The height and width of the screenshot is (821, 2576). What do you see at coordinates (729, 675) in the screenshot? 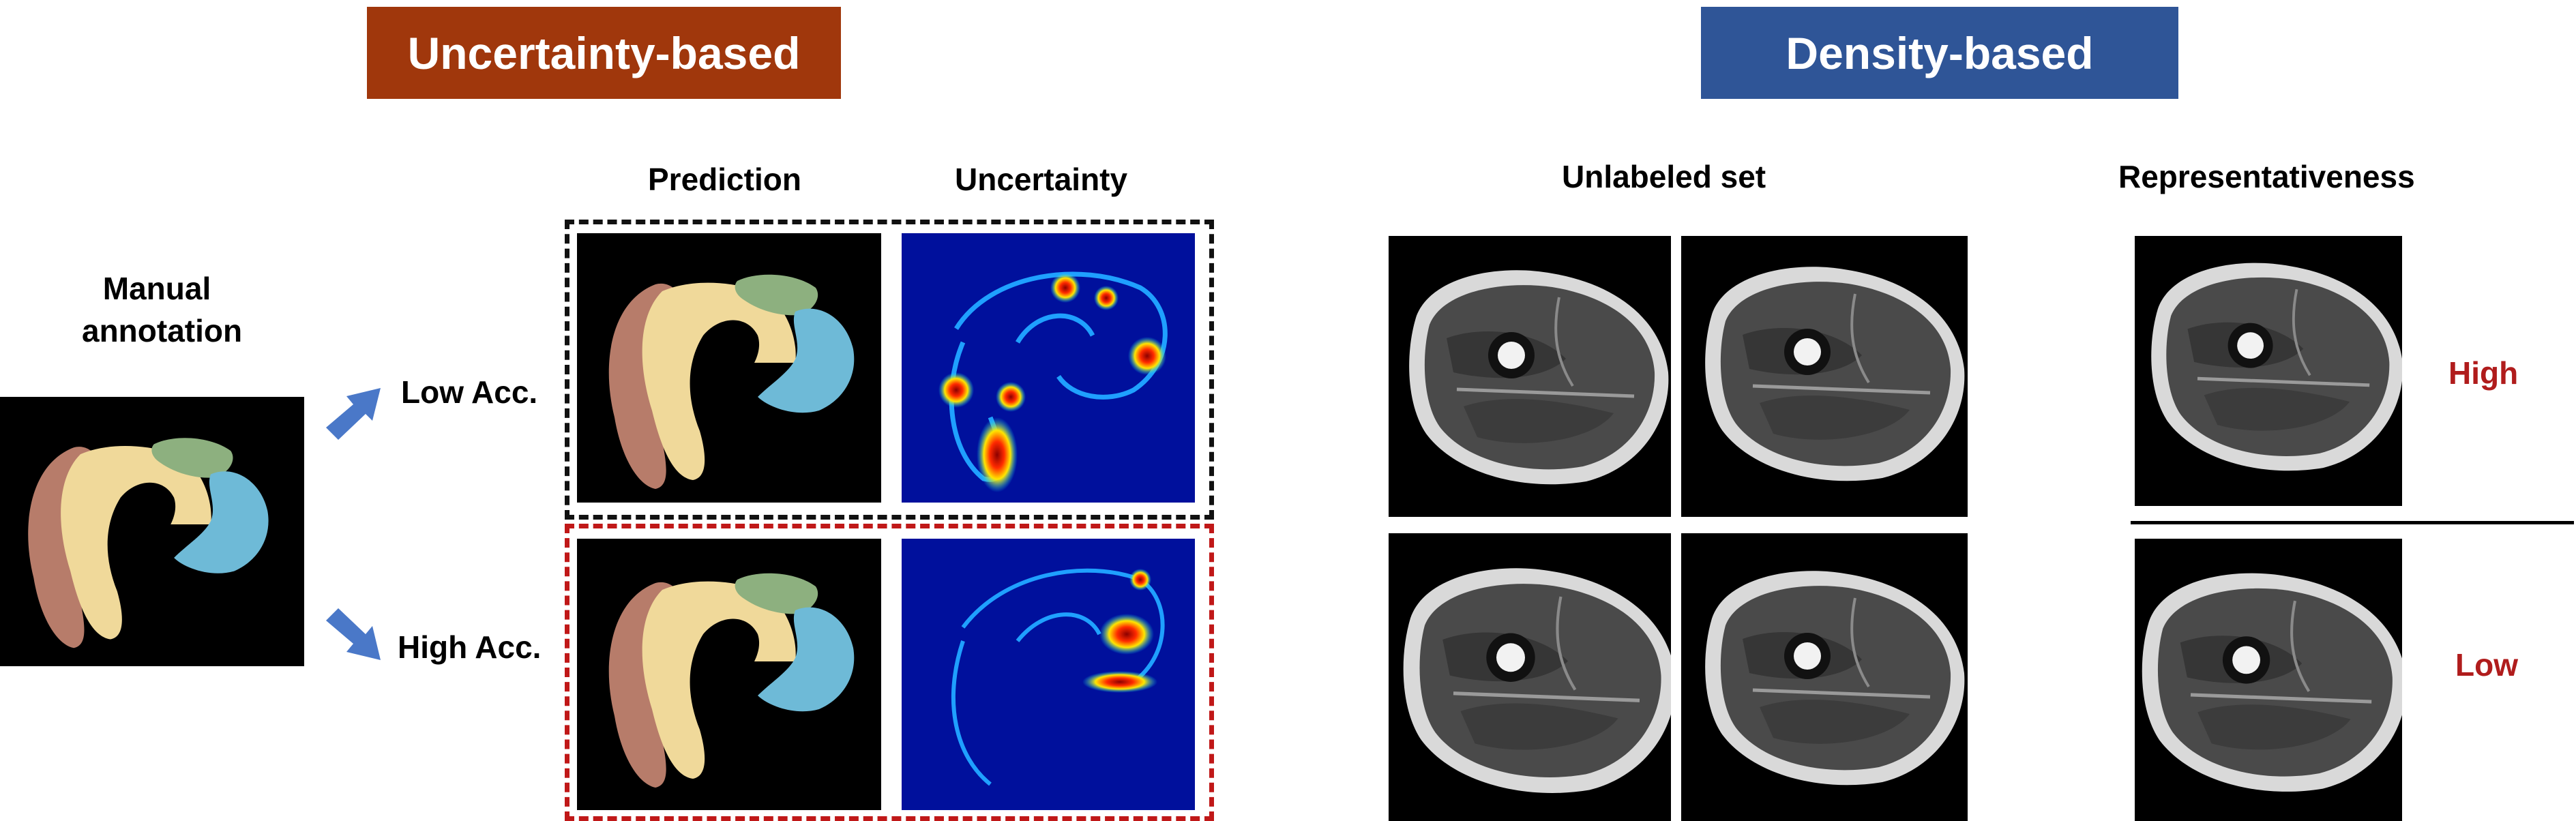
I see `prediction-image-high` at bounding box center [729, 675].